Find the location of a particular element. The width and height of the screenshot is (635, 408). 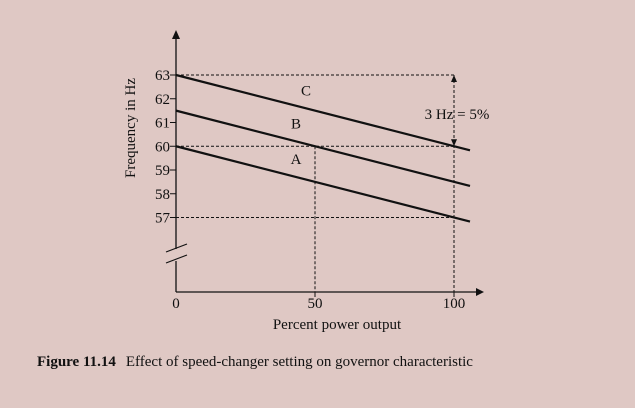

series-line-A is located at coordinates (323, 184).